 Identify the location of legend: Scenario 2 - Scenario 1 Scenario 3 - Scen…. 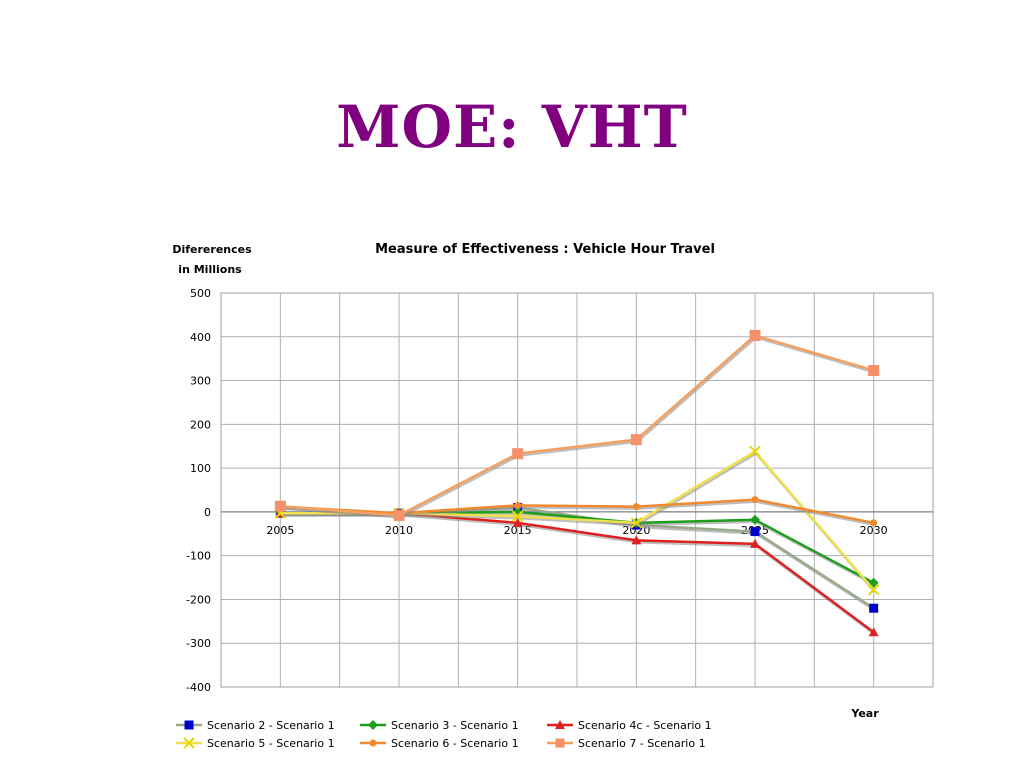
(444, 734).